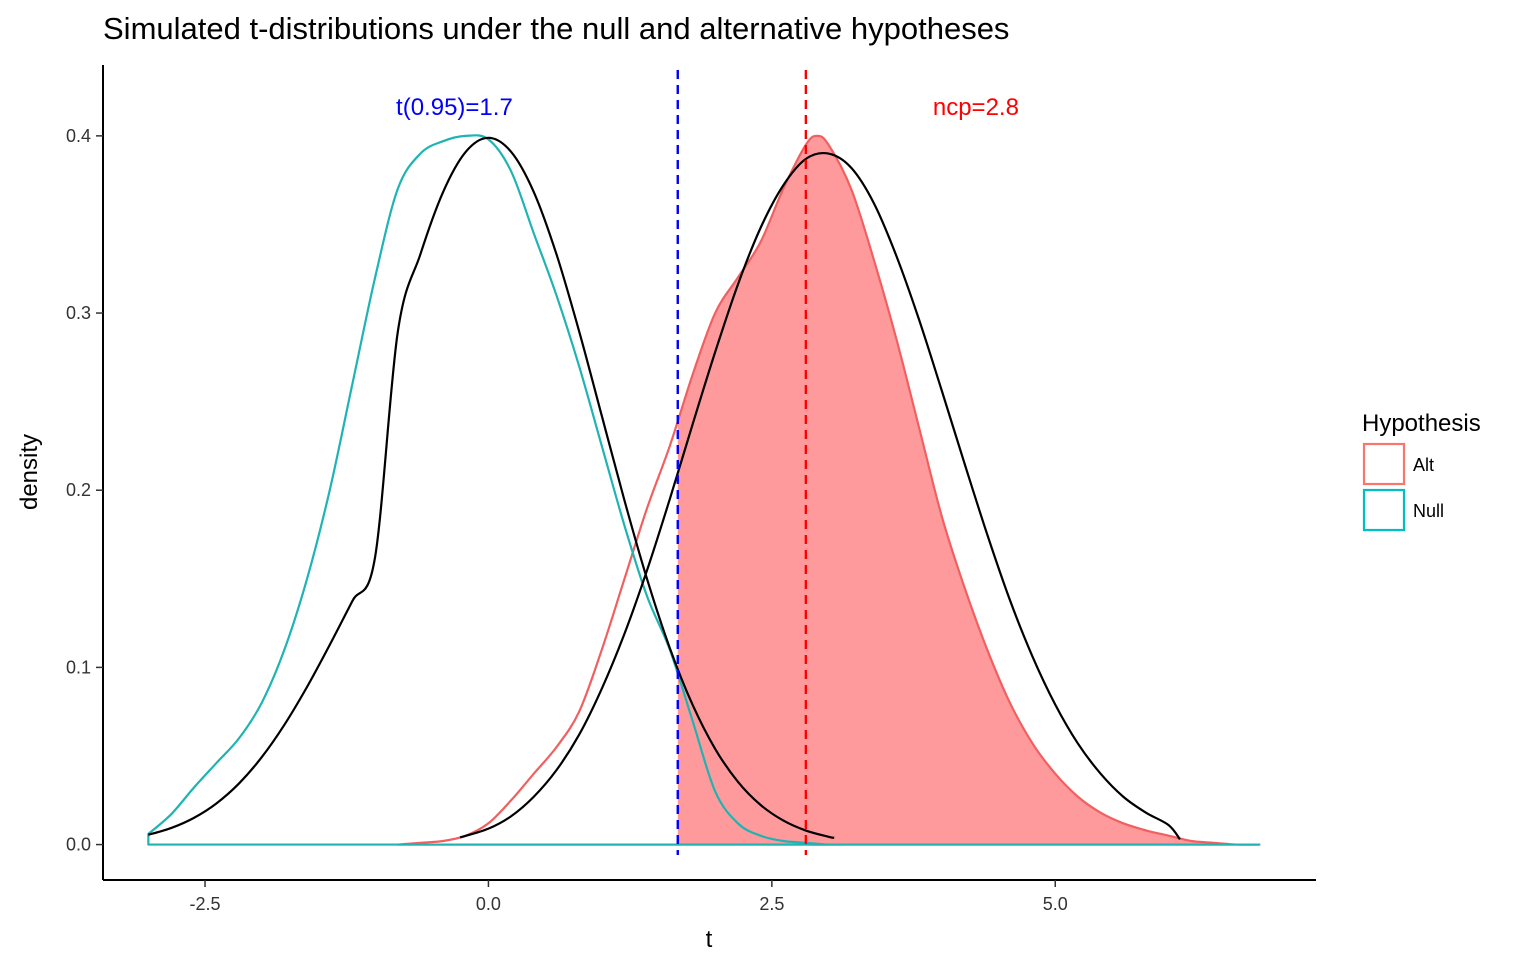 Image resolution: width=1536 pixels, height=960 pixels. What do you see at coordinates (1055, 904) in the screenshot?
I see `x-tick-label: 5.0` at bounding box center [1055, 904].